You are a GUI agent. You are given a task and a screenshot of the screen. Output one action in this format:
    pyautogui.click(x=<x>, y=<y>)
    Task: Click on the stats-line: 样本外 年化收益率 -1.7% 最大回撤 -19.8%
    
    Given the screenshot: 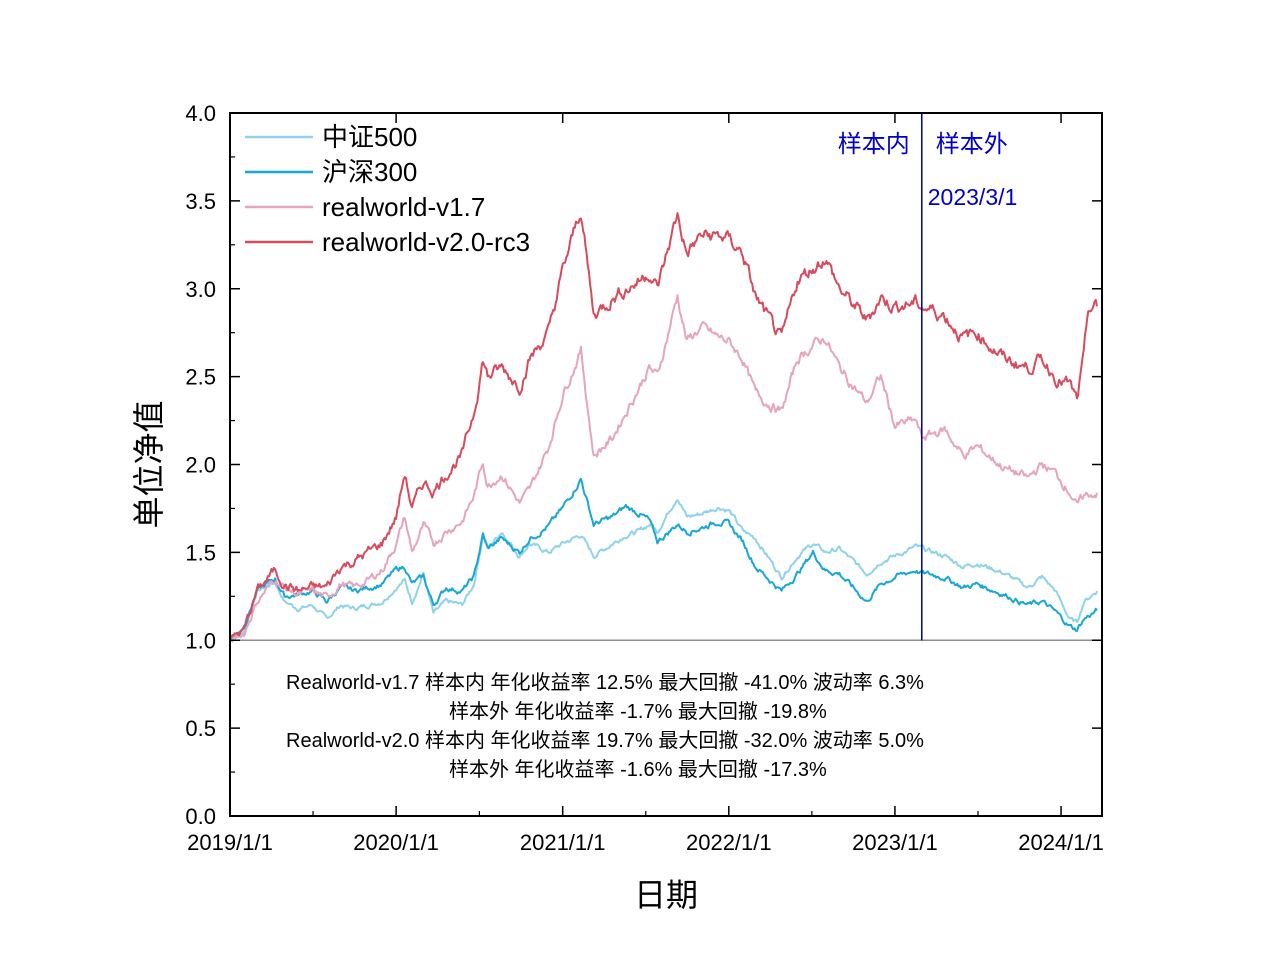 What is the action you would take?
    pyautogui.click(x=638, y=711)
    